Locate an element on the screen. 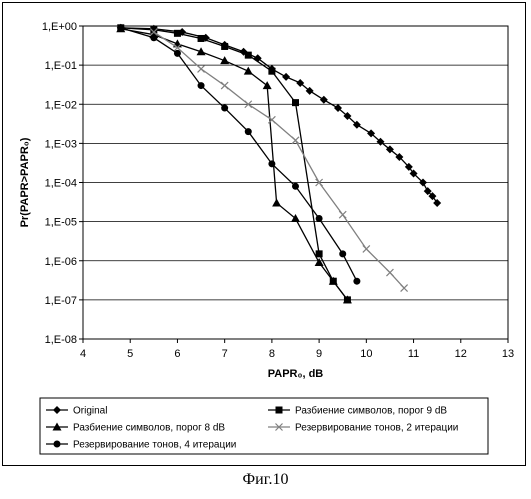 The image size is (531, 499). x-tick-labels: 4 5 6 7 8 9 10 11 12 13 is located at coordinates (297, 354).